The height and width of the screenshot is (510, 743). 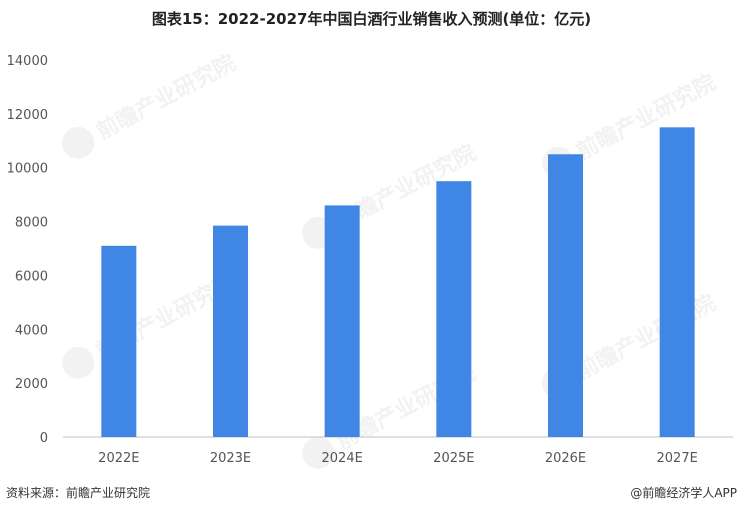 What do you see at coordinates (31, 223) in the screenshot?
I see `y-tick-label: 8000` at bounding box center [31, 223].